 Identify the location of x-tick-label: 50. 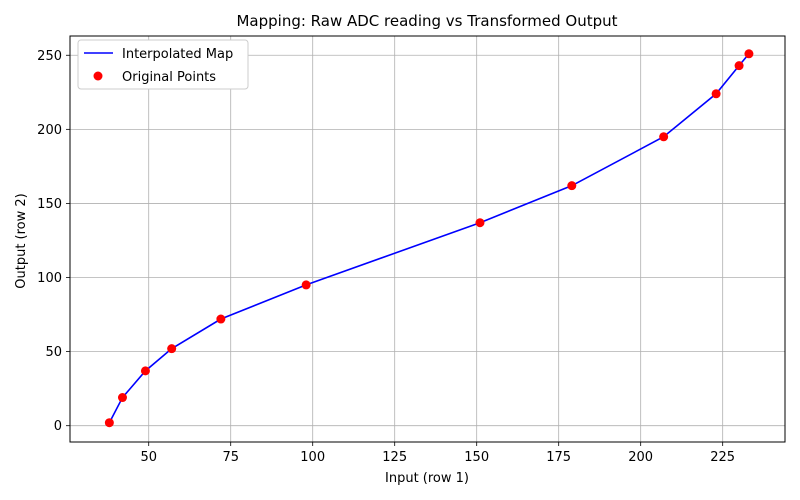
(148, 457).